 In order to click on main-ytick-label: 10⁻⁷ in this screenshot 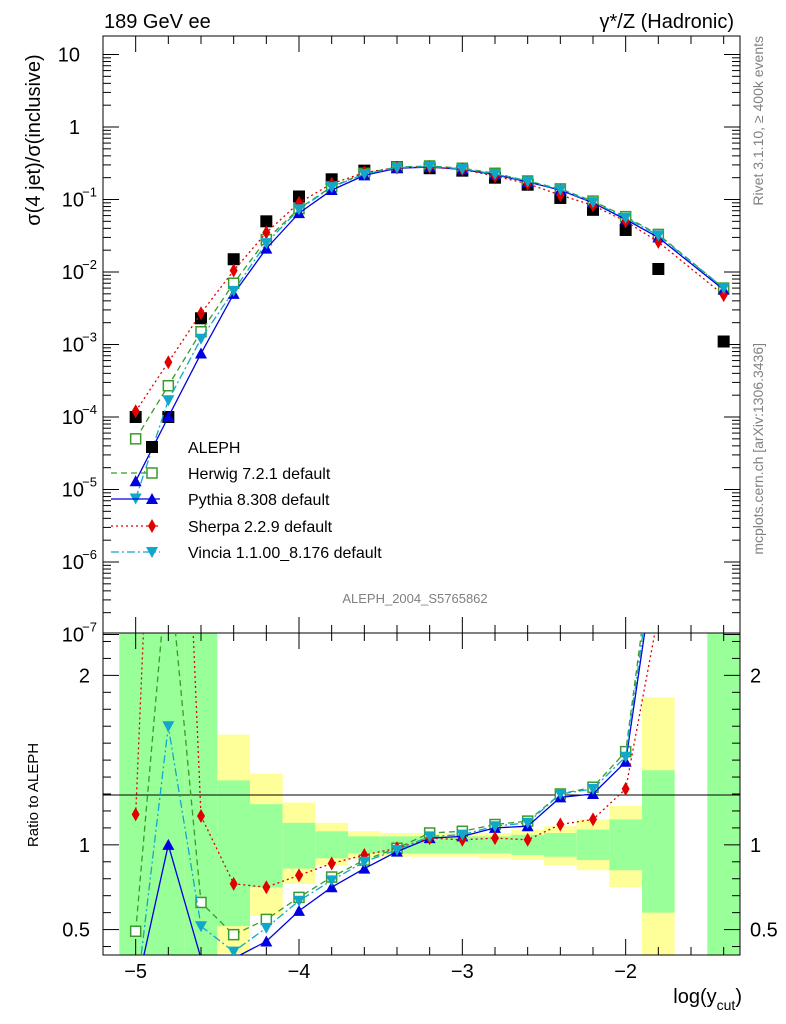, I will do `click(79, 633)`.